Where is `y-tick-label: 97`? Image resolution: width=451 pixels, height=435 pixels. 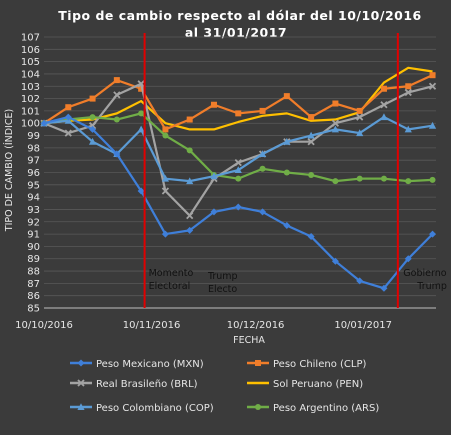 y-tick-label: 97 is located at coordinates (33, 161).